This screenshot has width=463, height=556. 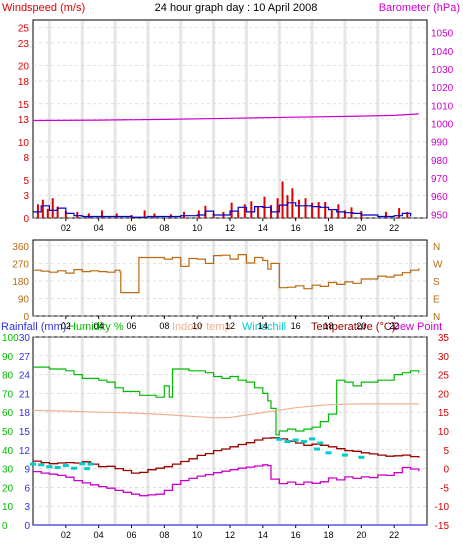 I want to click on temp-x-tick-label: 12, so click(x=230, y=535).